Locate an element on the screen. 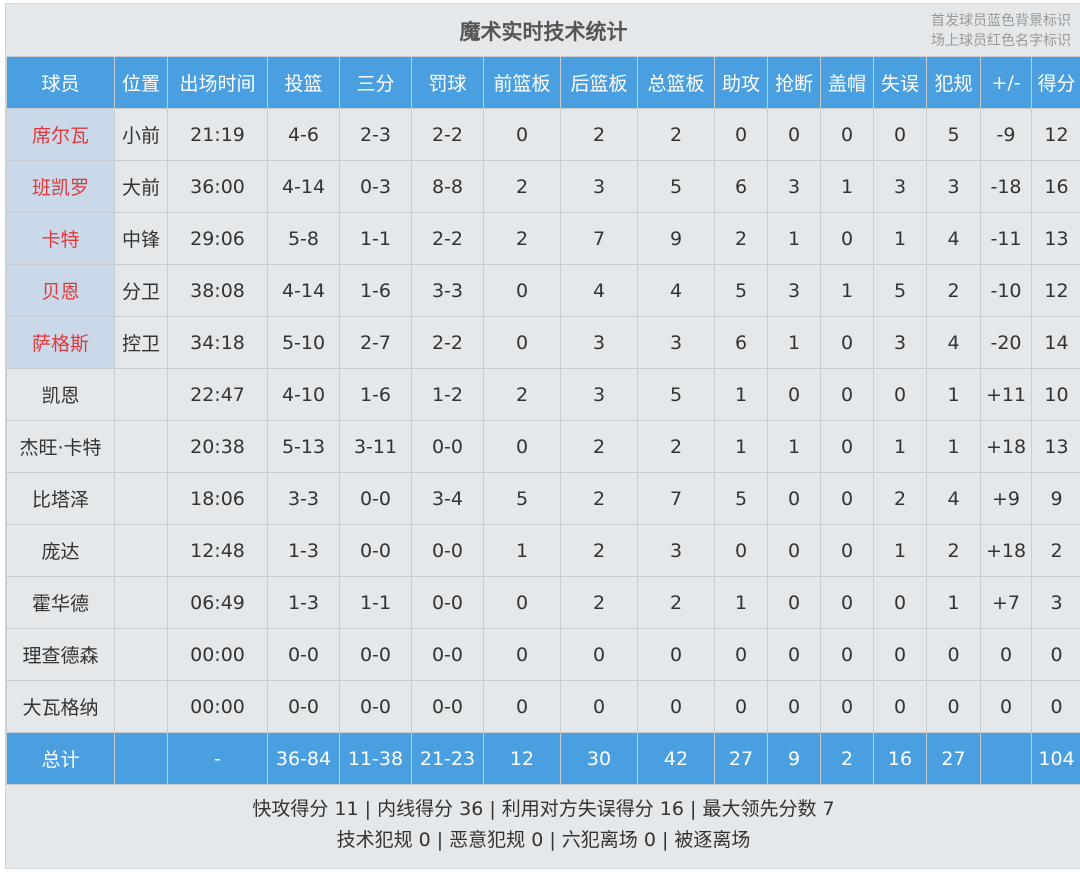 This screenshot has width=1080, height=874. column-header: 前篮板 is located at coordinates (522, 82).